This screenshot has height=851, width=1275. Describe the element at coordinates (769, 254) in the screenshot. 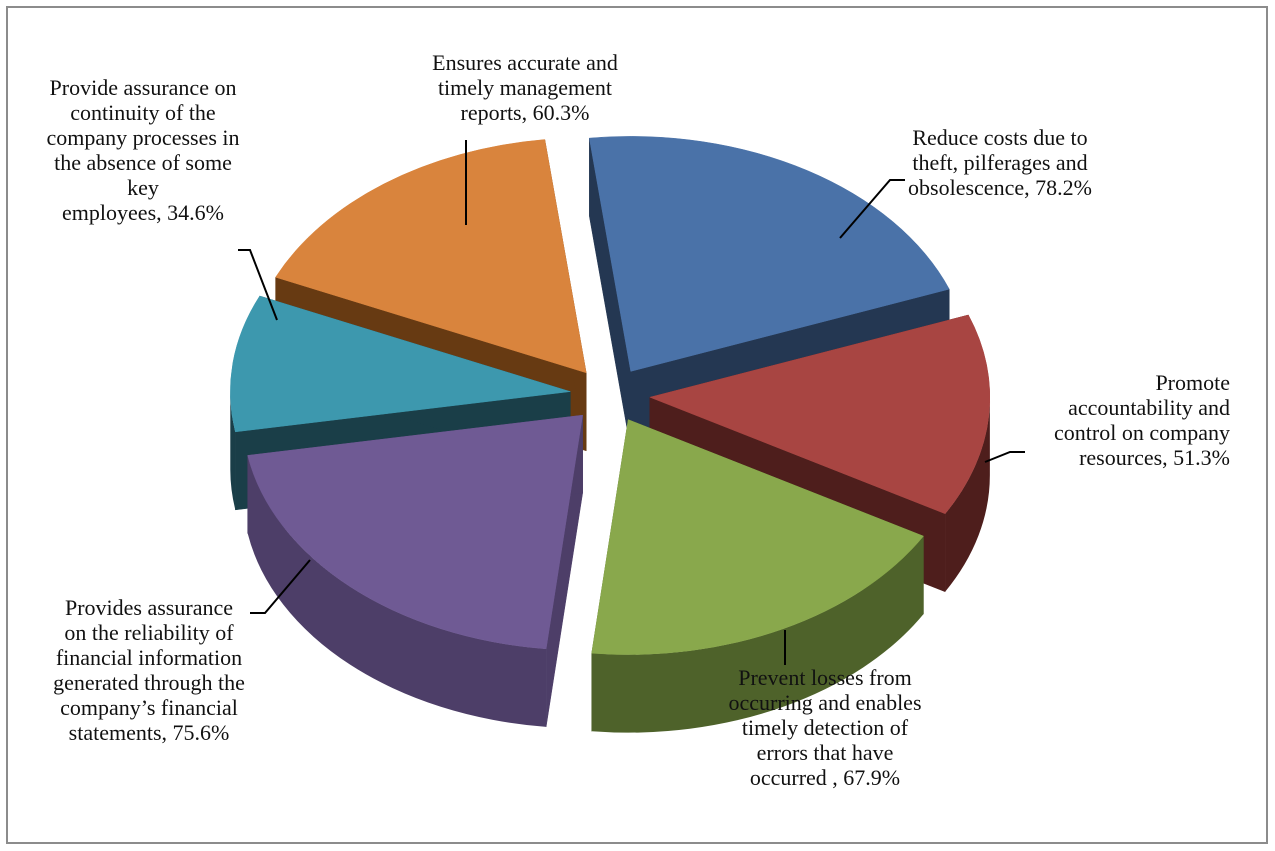

I see `pie-slice-top-reduce-costs` at that location.